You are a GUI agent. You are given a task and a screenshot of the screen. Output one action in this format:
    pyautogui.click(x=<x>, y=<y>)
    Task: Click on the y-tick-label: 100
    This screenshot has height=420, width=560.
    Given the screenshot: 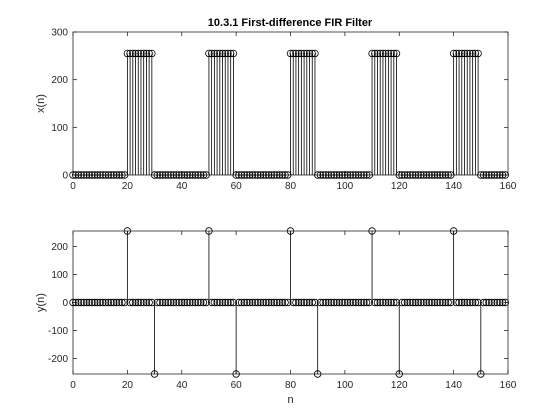 What is the action you would take?
    pyautogui.click(x=59, y=275)
    